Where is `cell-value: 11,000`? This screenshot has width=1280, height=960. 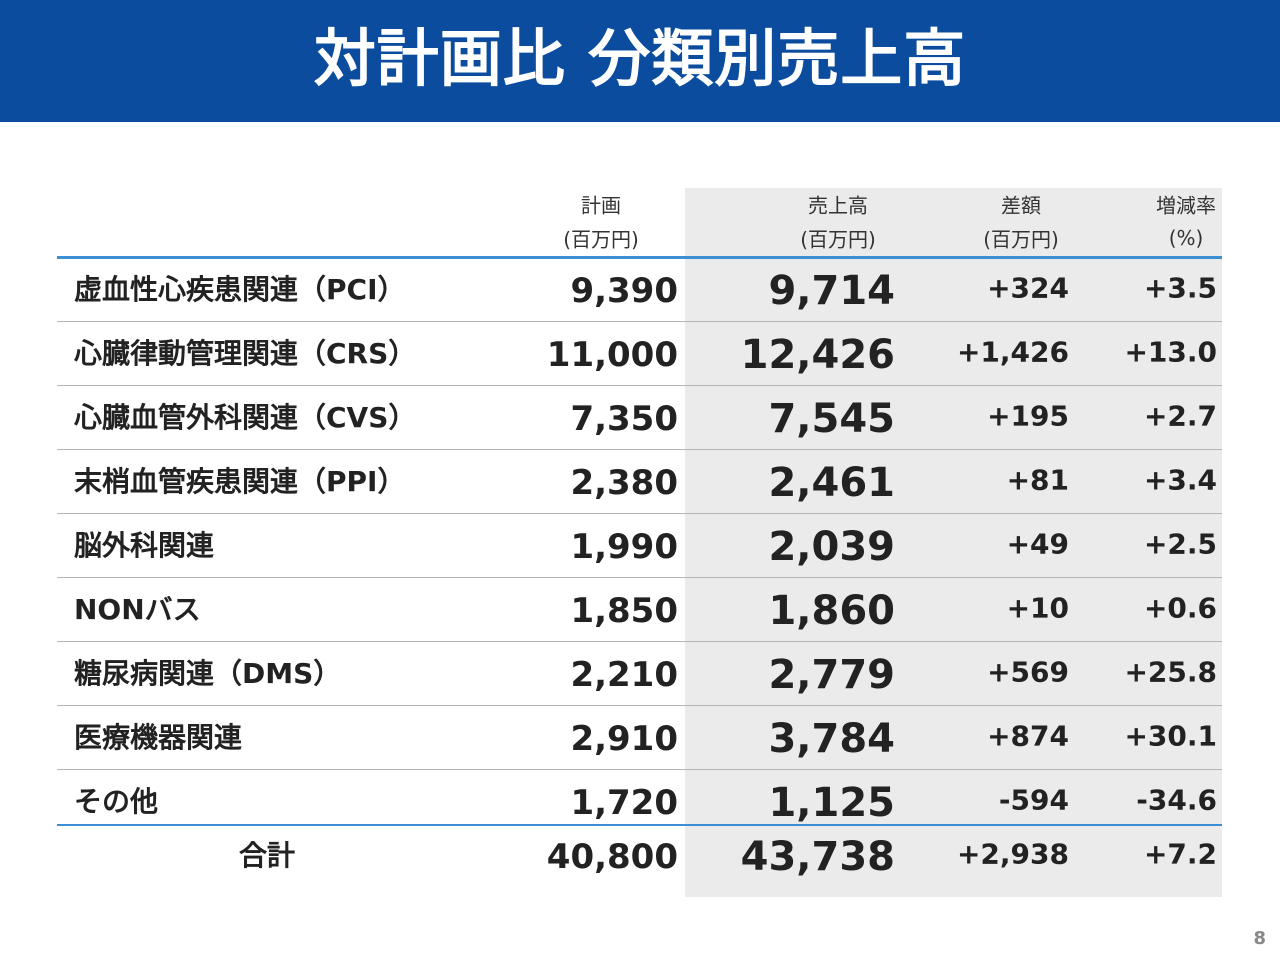 cell-value: 11,000 is located at coordinates (612, 355).